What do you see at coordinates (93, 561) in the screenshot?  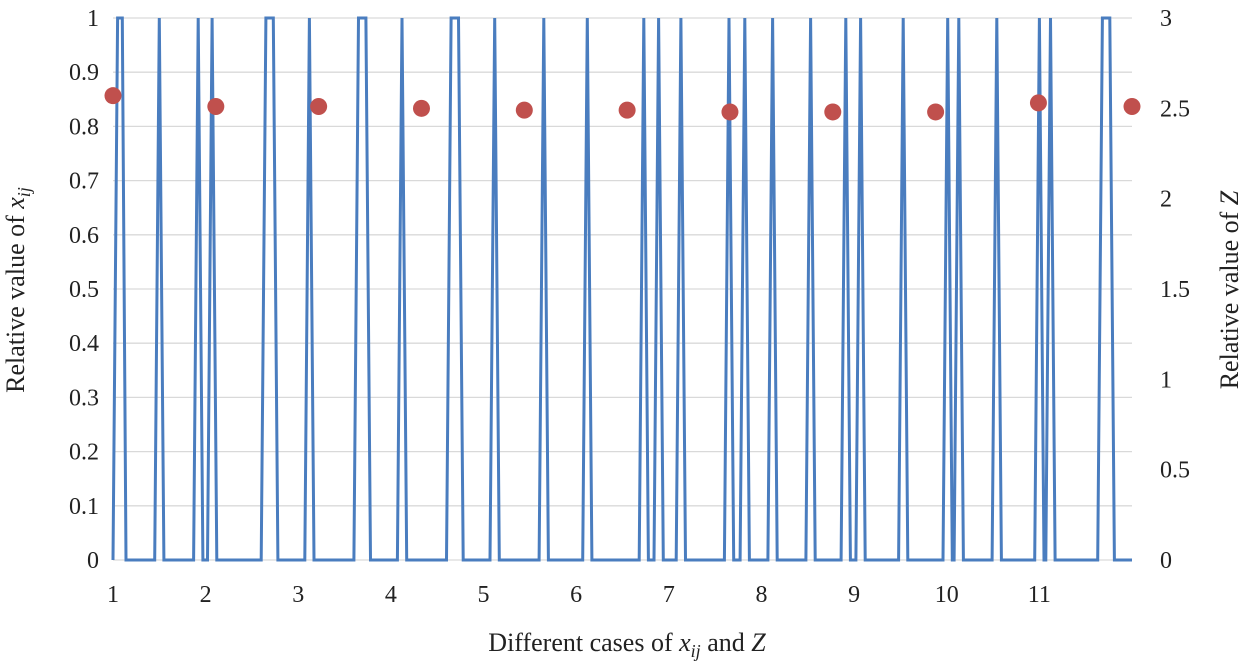 I see `y-left-tick-label: 0` at bounding box center [93, 561].